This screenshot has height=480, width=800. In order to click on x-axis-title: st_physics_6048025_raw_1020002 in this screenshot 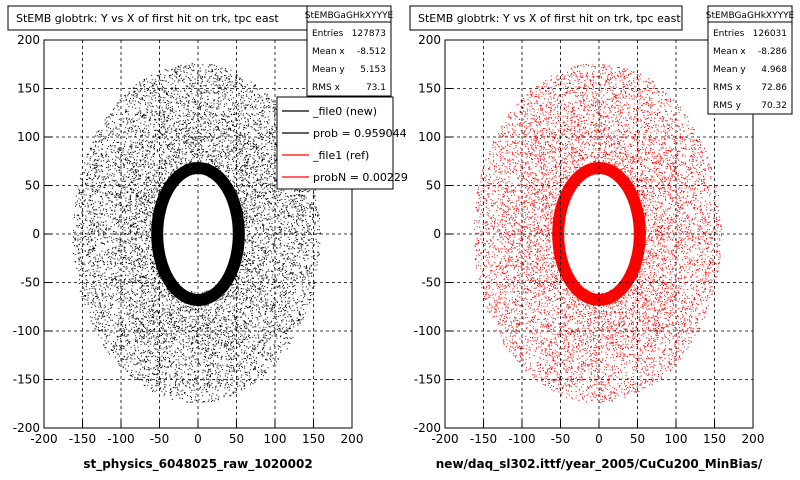, I will do `click(197, 464)`.